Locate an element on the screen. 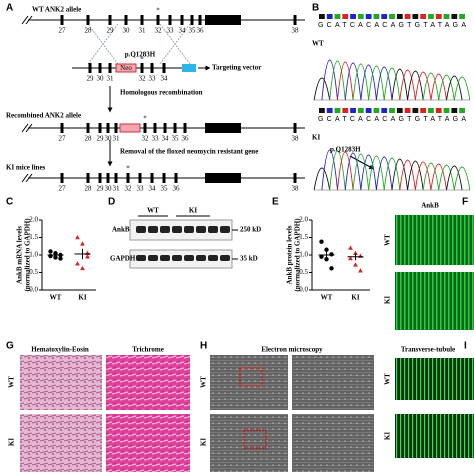  sequence: GCATCACACAGTGTATAGA is located at coordinates (392, 119).